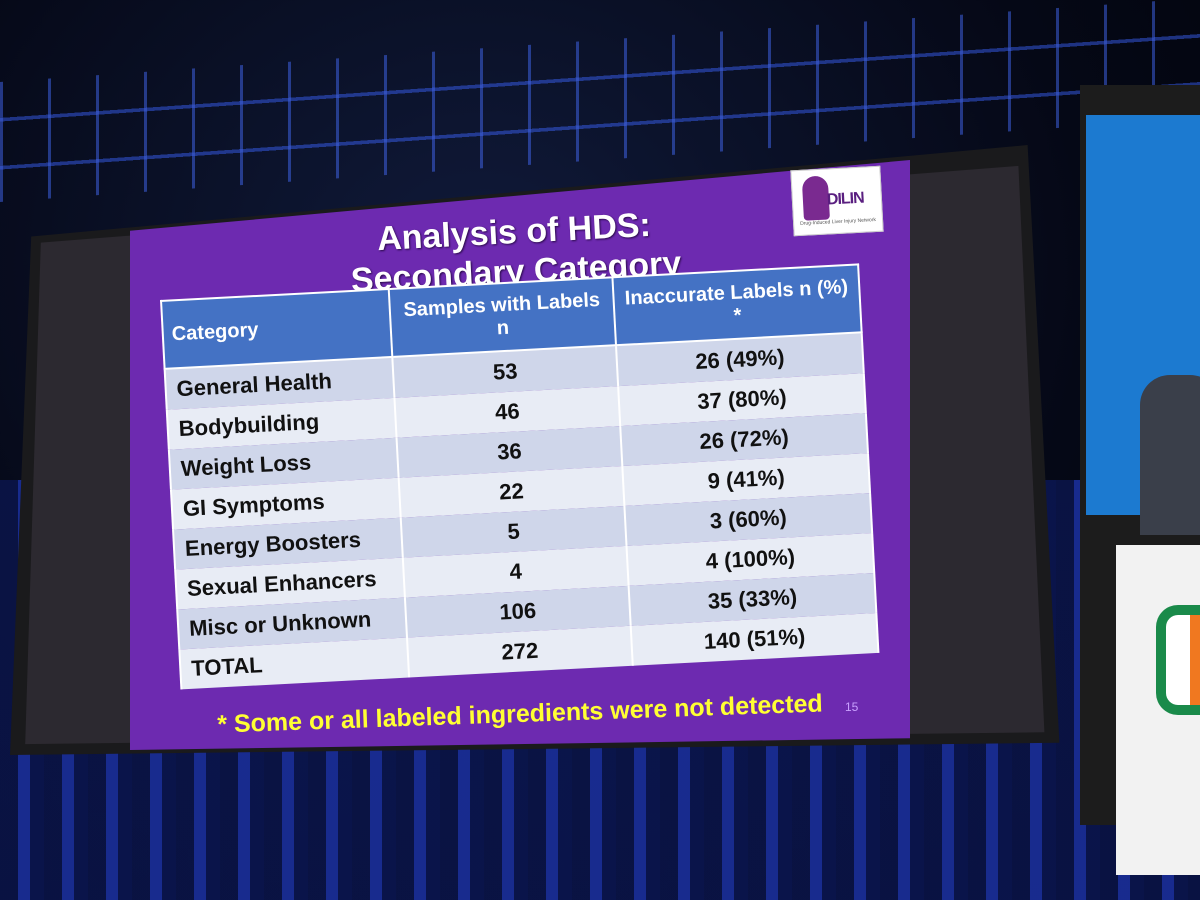 The width and height of the screenshot is (1200, 900). I want to click on side-screen, so click(1140, 480).